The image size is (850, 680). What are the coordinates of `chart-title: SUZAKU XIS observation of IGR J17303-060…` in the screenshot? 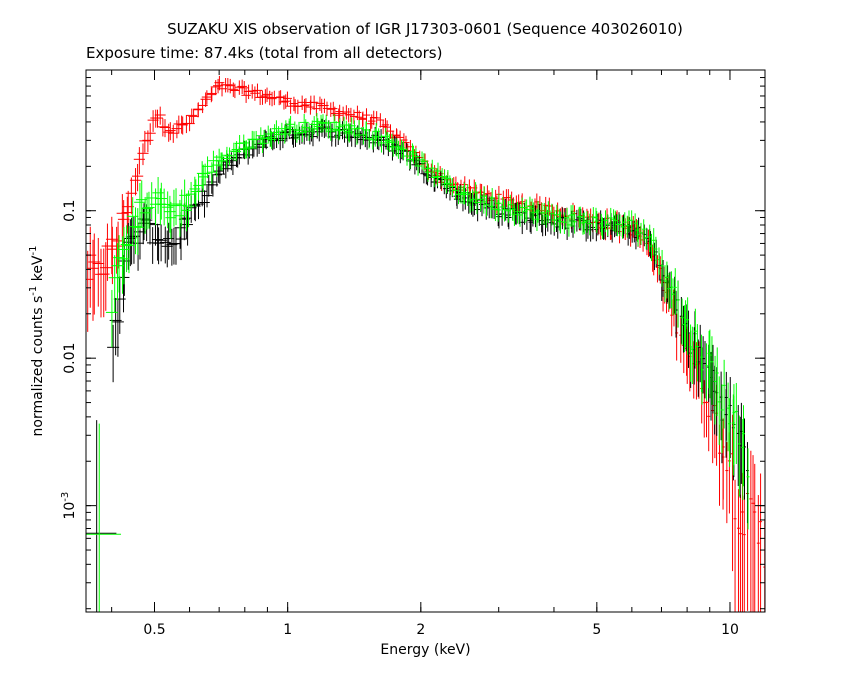 It's located at (425, 29).